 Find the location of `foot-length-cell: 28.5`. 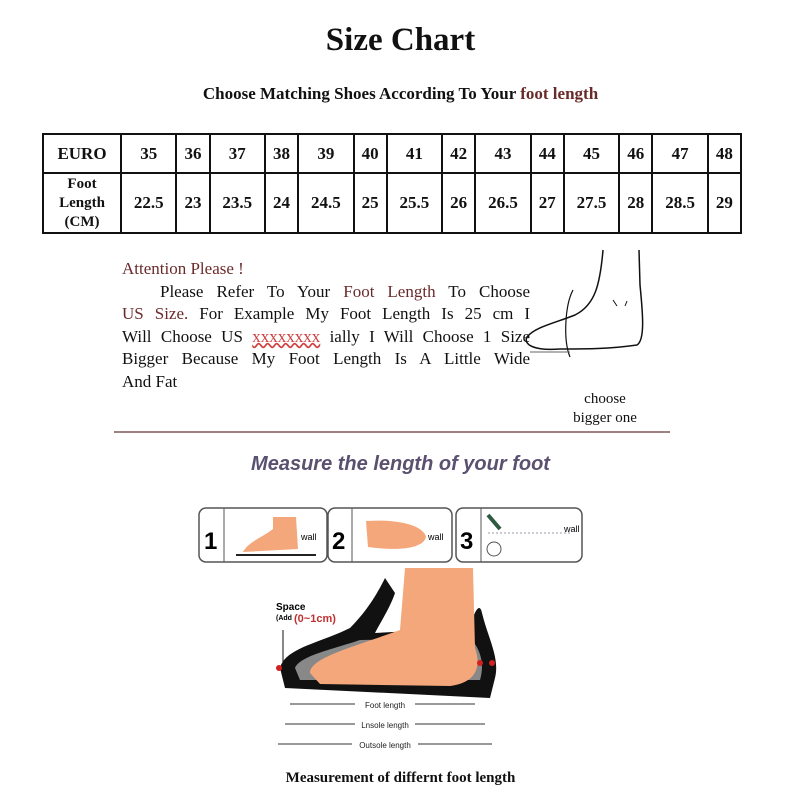

foot-length-cell: 28.5 is located at coordinates (680, 203).